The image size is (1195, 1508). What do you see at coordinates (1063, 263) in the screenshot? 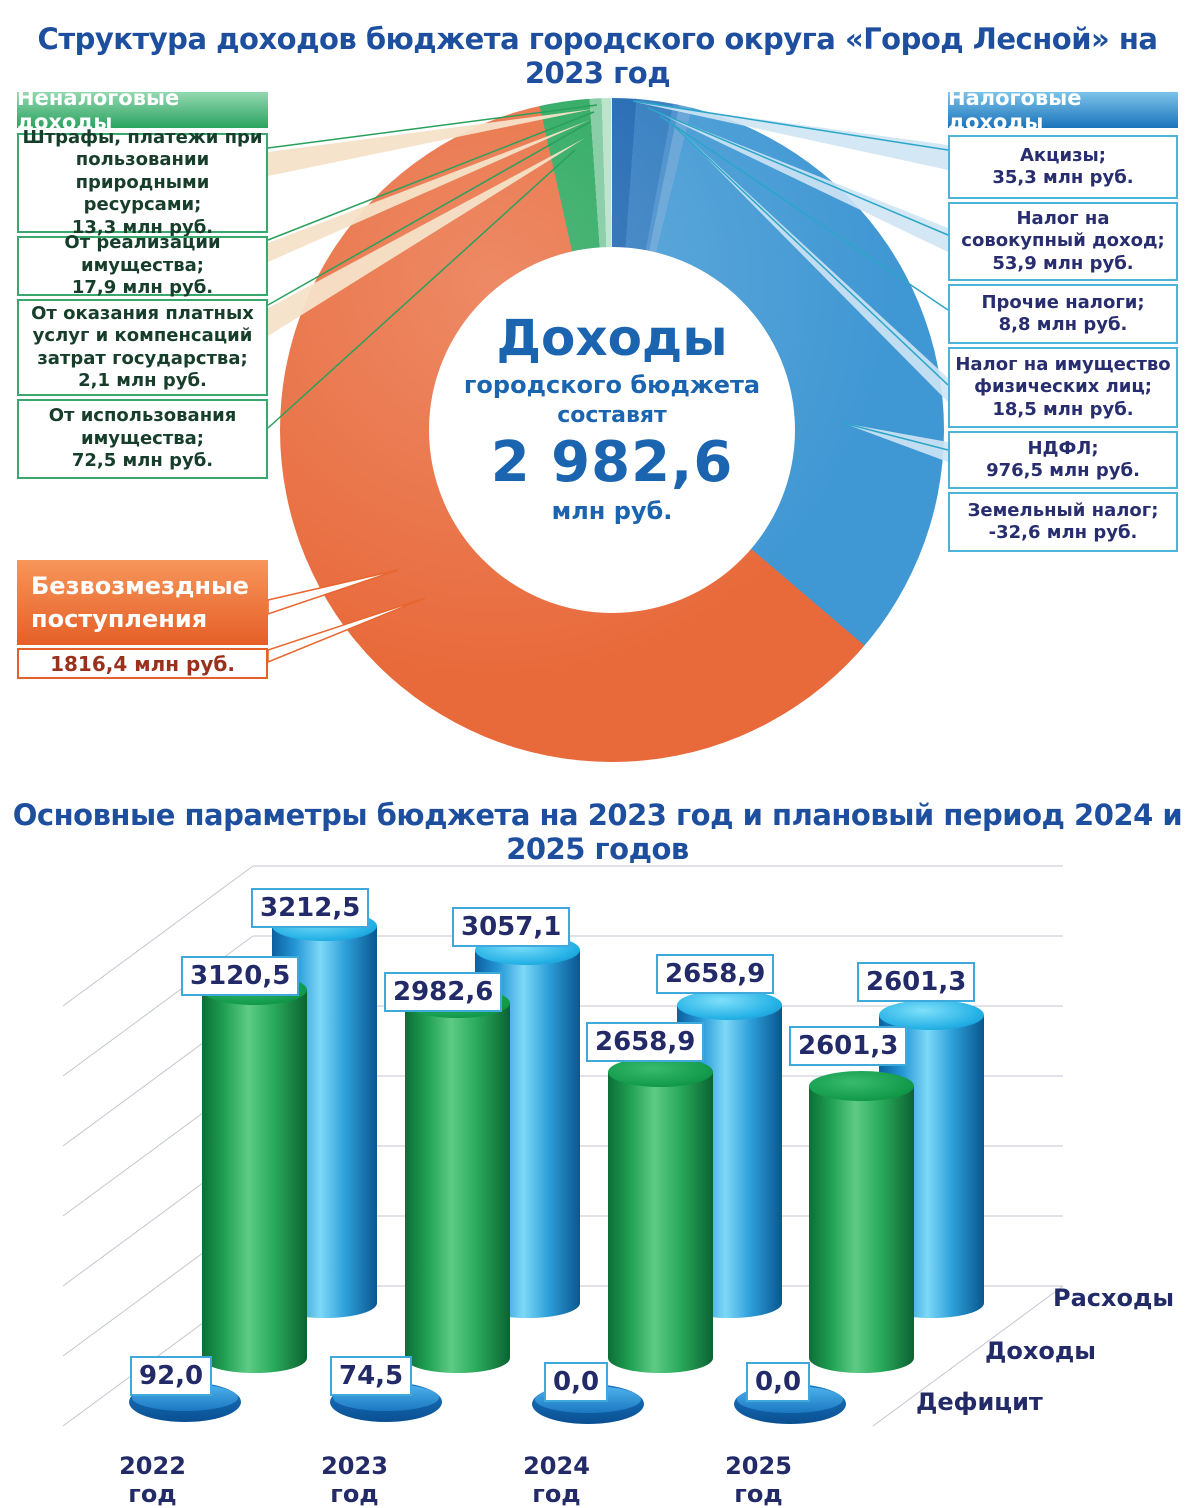
I see `callout-value: 53,9 млн руб.` at bounding box center [1063, 263].